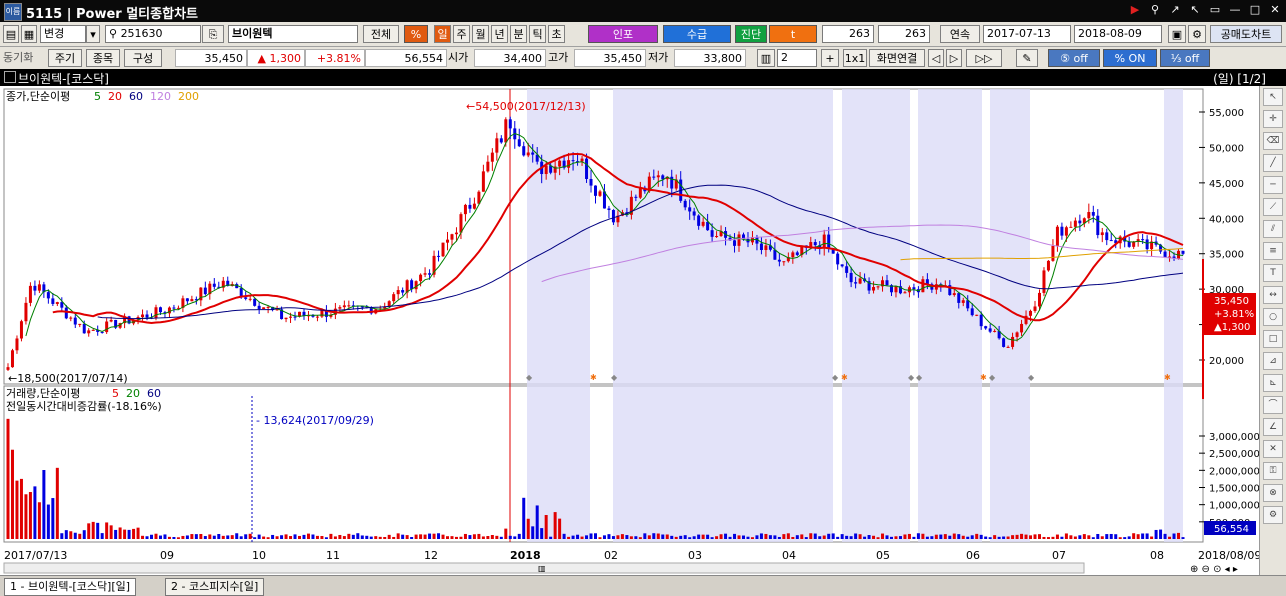  I want to click on code-input: ⚲ 251630, so click(153, 34).